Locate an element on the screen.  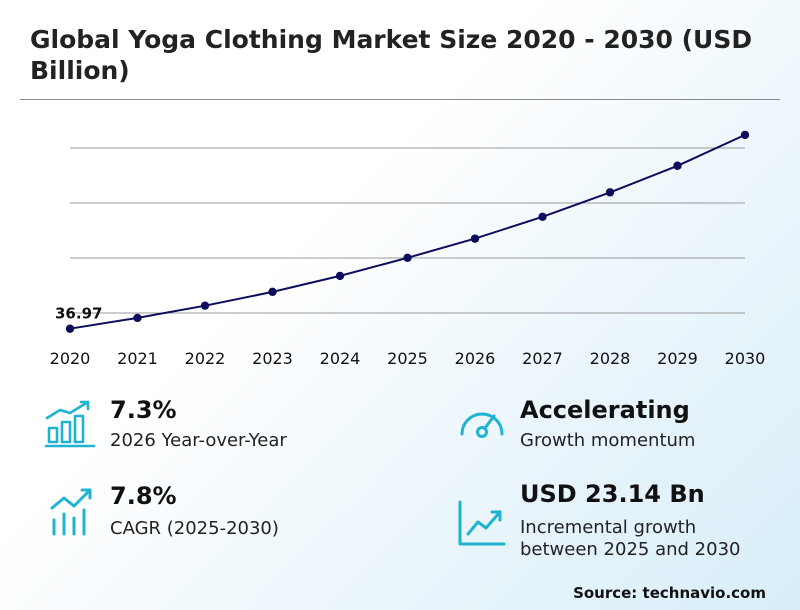
data-point-2020 is located at coordinates (70, 328).